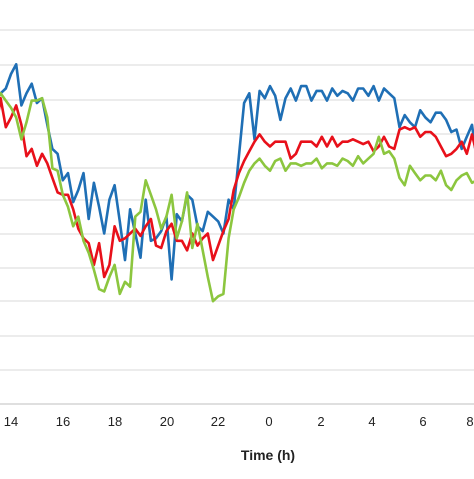 The image size is (474, 479). What do you see at coordinates (218, 421) in the screenshot?
I see `x-tick-label: 22` at bounding box center [218, 421].